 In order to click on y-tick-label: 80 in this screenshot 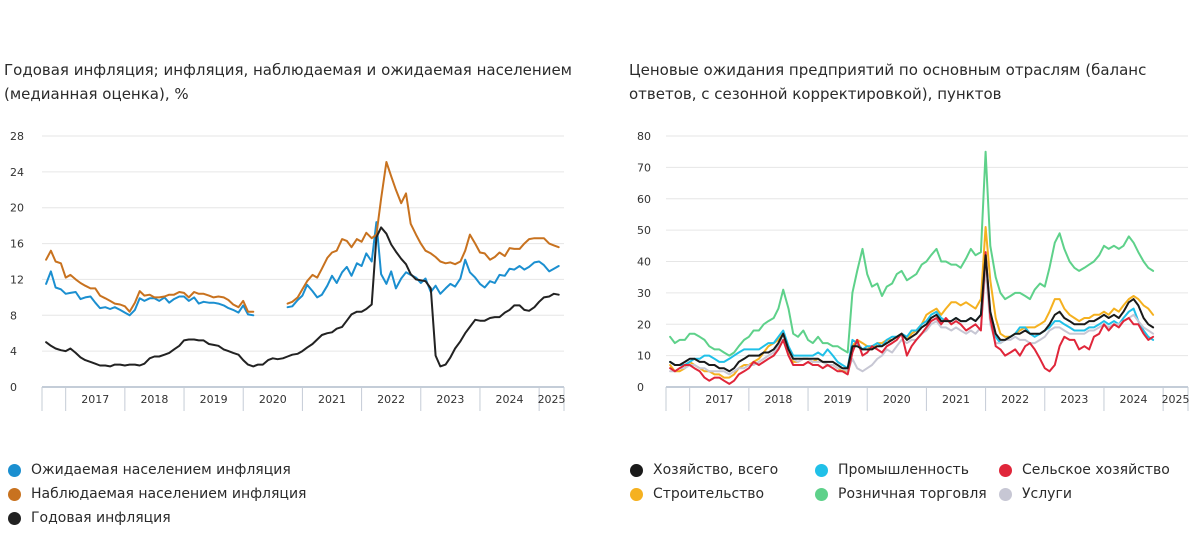, I will do `click(644, 136)`.